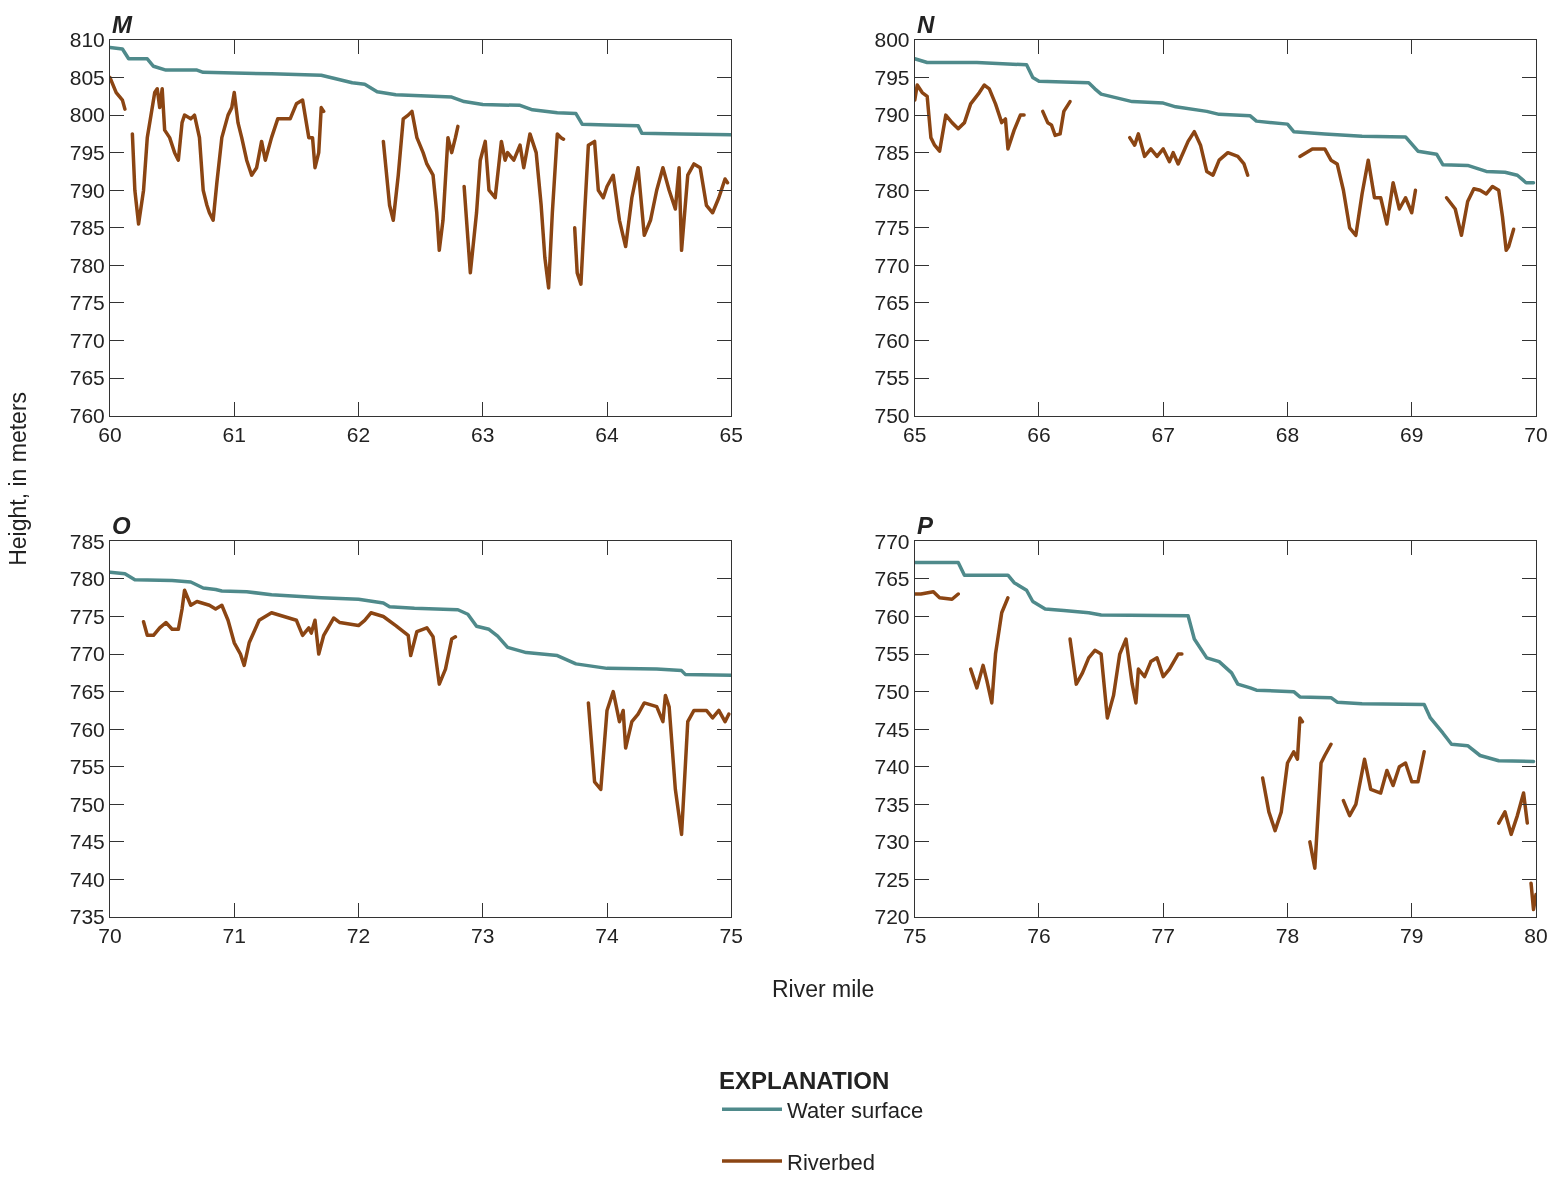  I want to click on x-tick-label: 68, so click(1287, 434).